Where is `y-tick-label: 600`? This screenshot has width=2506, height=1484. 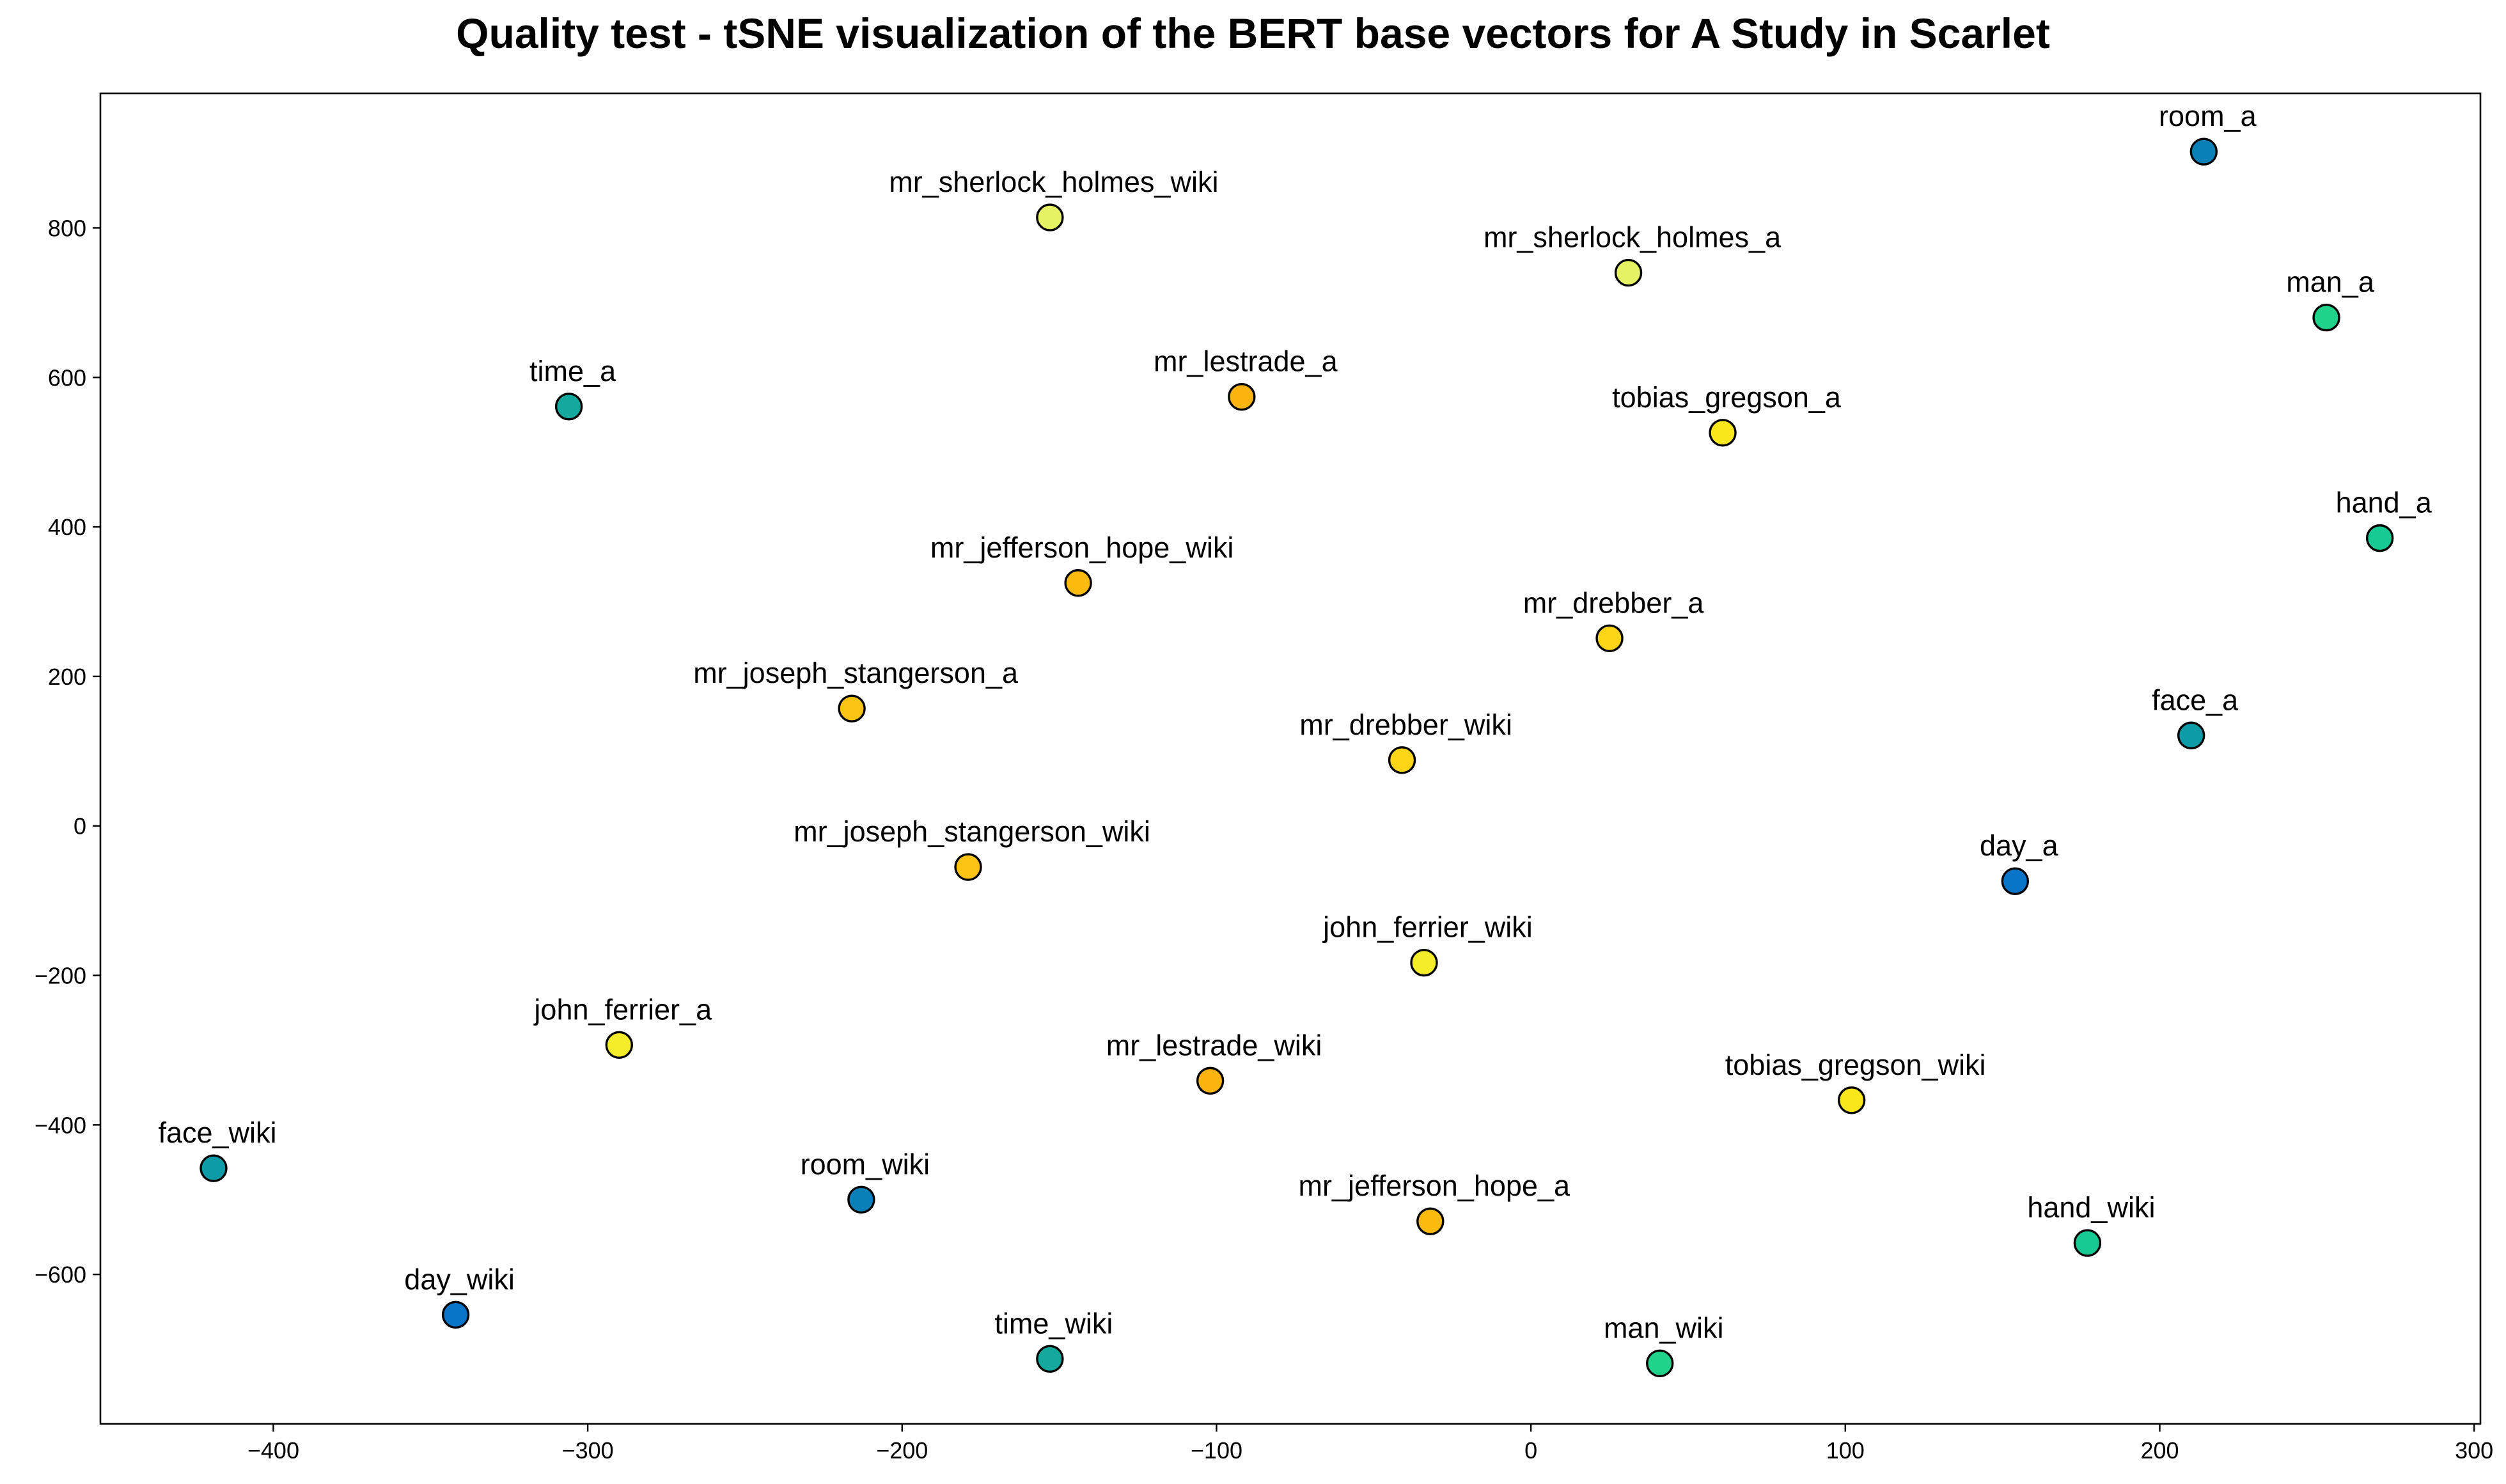 y-tick-label: 600 is located at coordinates (67, 377).